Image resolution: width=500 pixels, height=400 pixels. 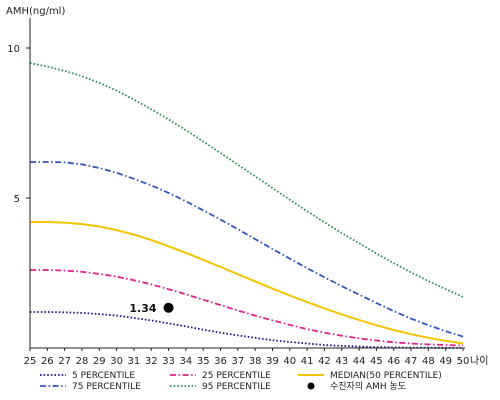 What do you see at coordinates (30, 361) in the screenshot?
I see `x-tick-label: 25` at bounding box center [30, 361].